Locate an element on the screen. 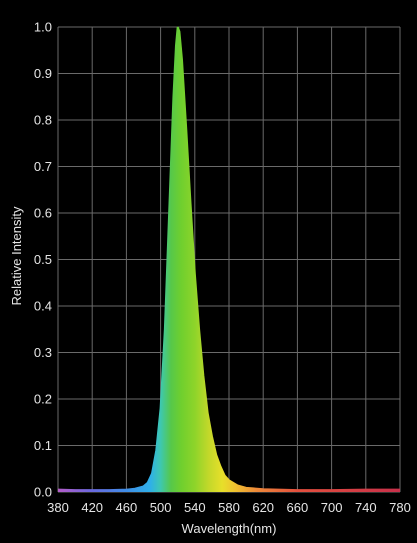  x-tick-label: 460 is located at coordinates (127, 507).